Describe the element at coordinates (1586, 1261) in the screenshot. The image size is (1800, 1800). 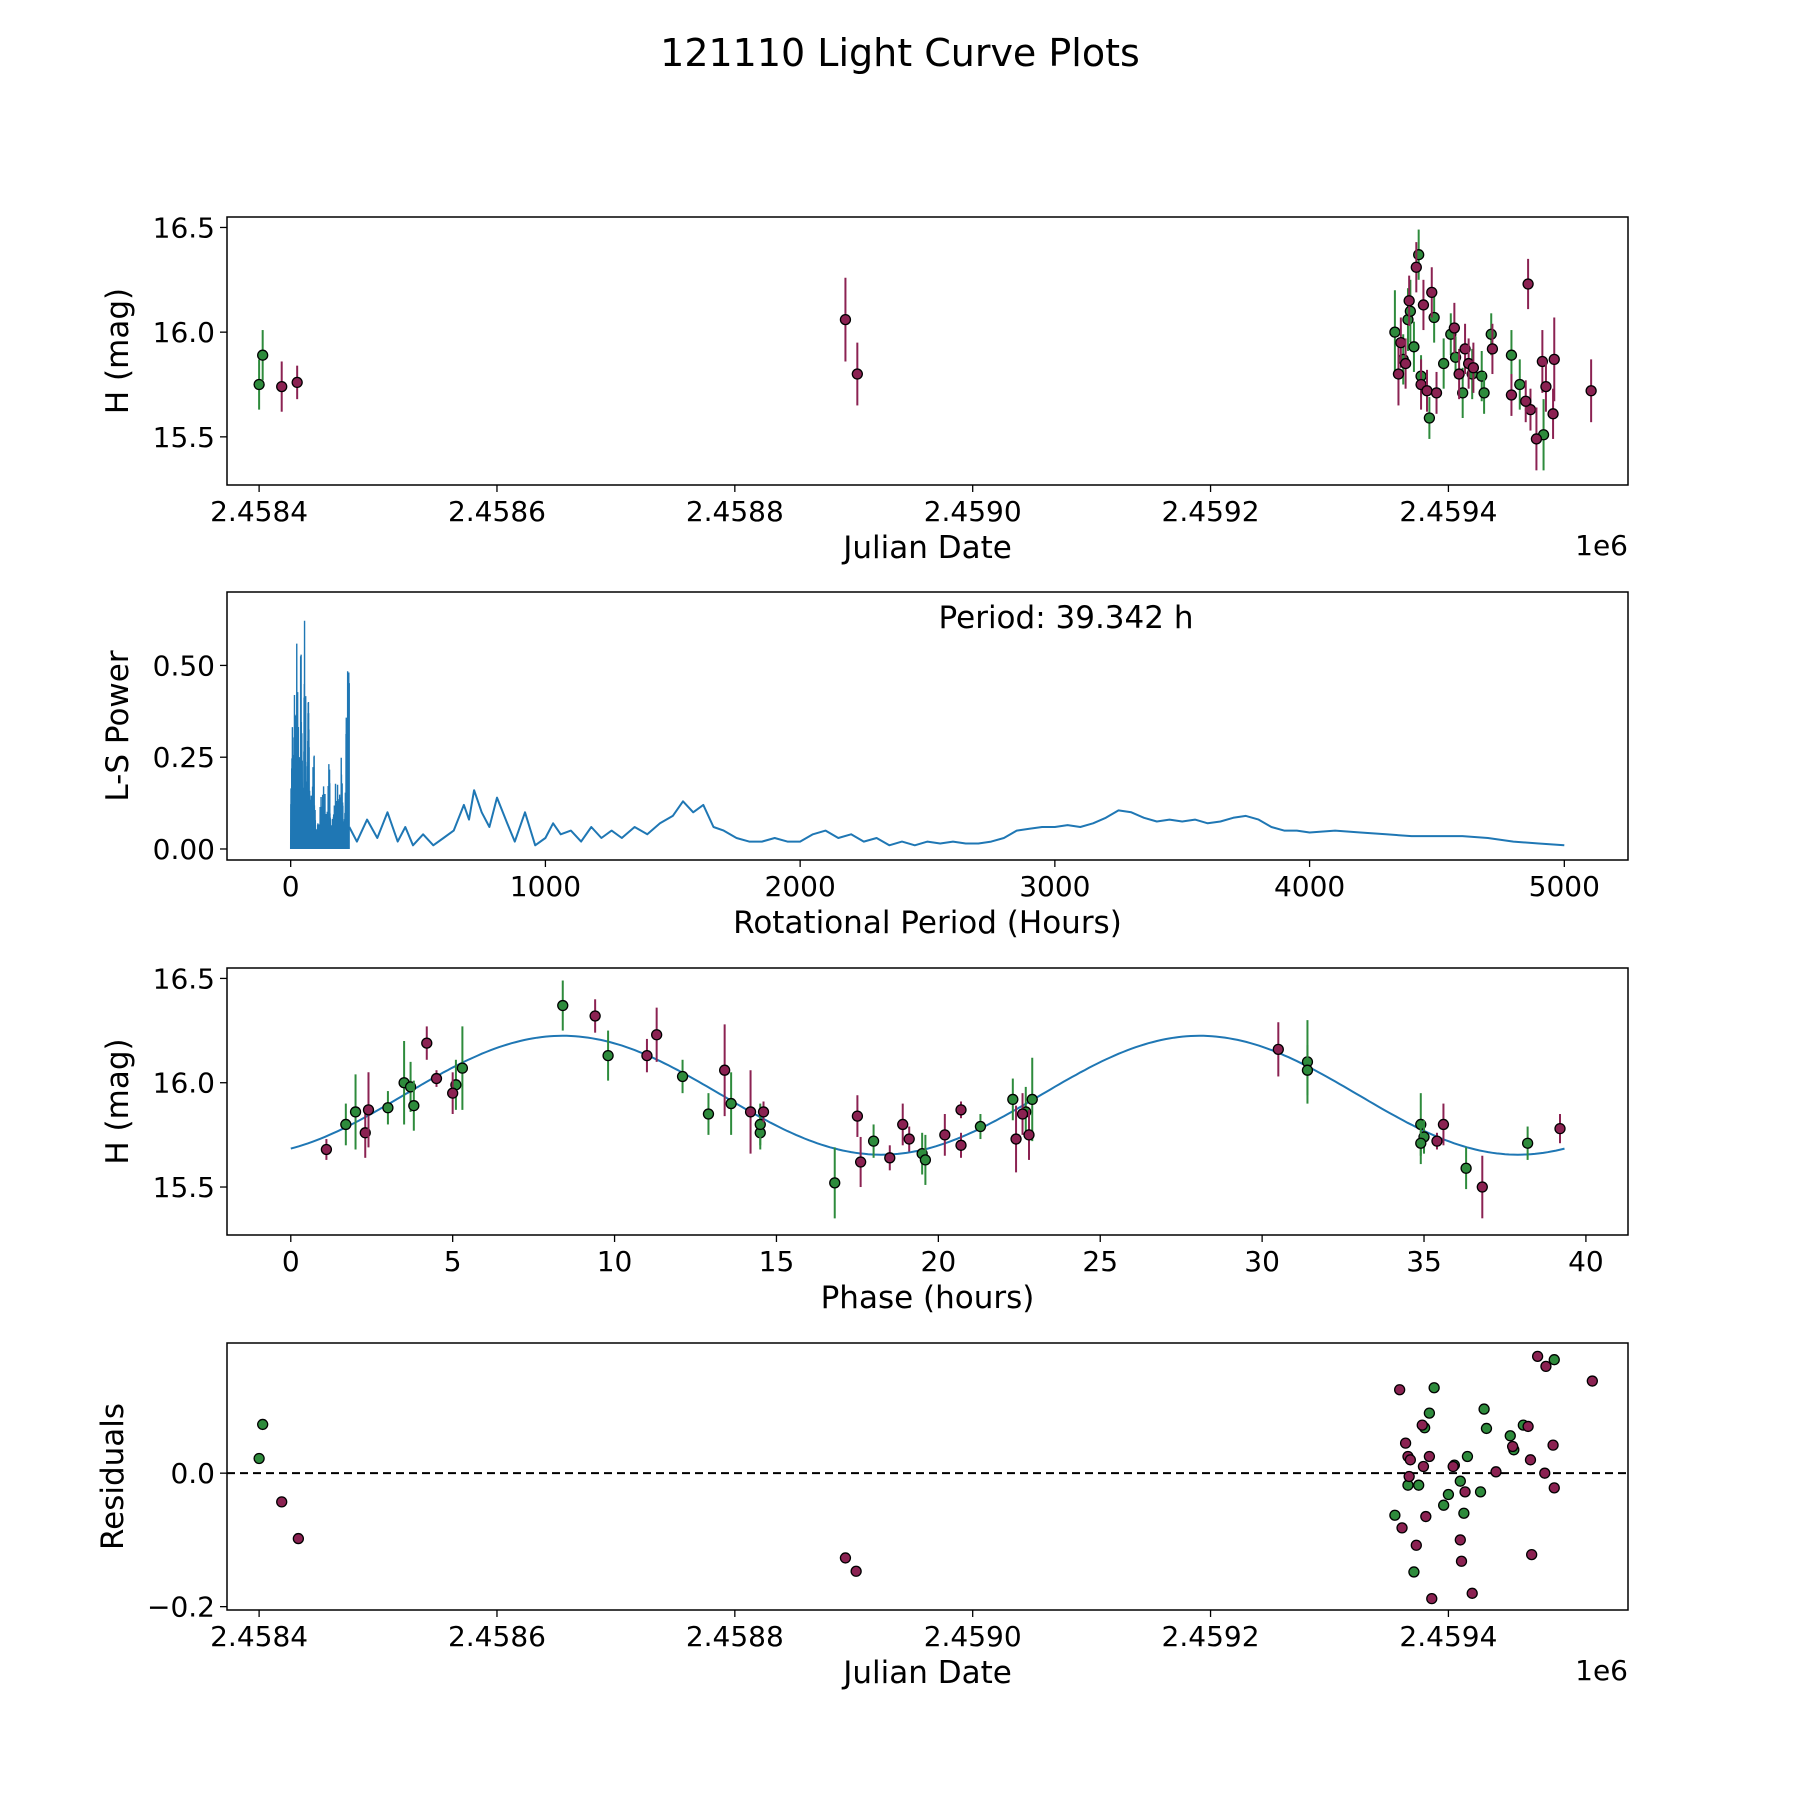
I see `x-tick-label: 40` at that location.